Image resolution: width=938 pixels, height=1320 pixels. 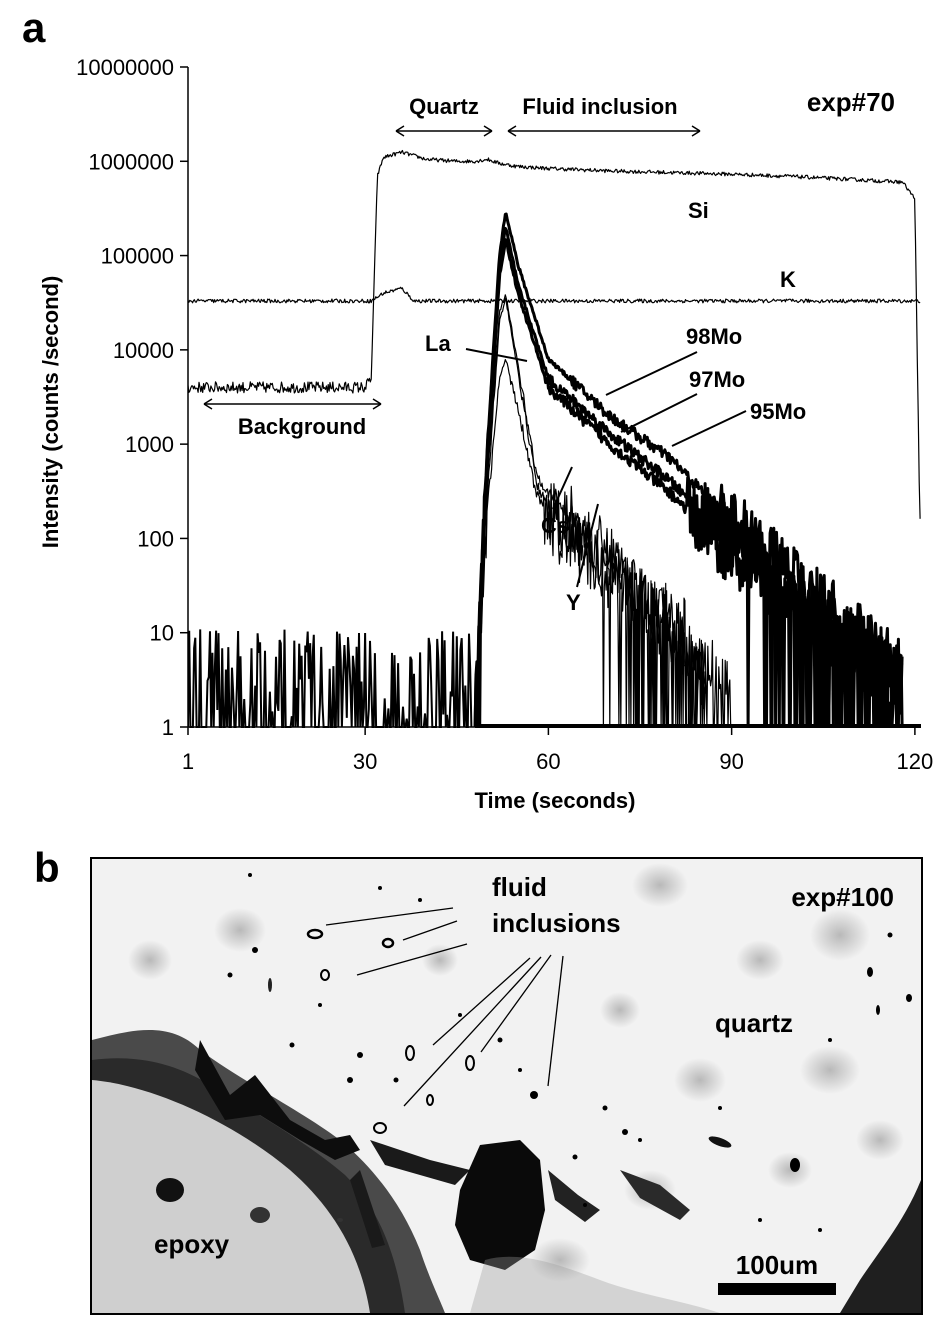 I want to click on y-tick-label: 100000, so click(x=137, y=256).